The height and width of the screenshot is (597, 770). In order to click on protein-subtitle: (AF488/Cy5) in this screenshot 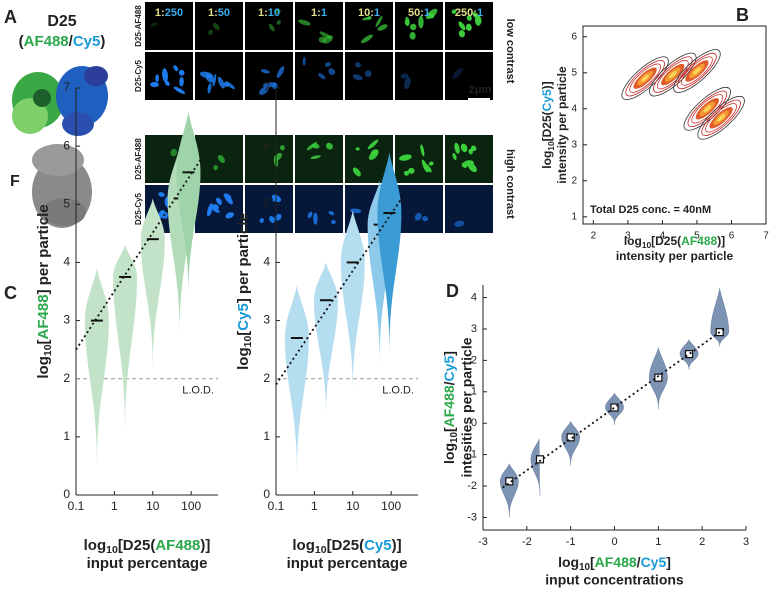, I will do `click(62, 41)`.